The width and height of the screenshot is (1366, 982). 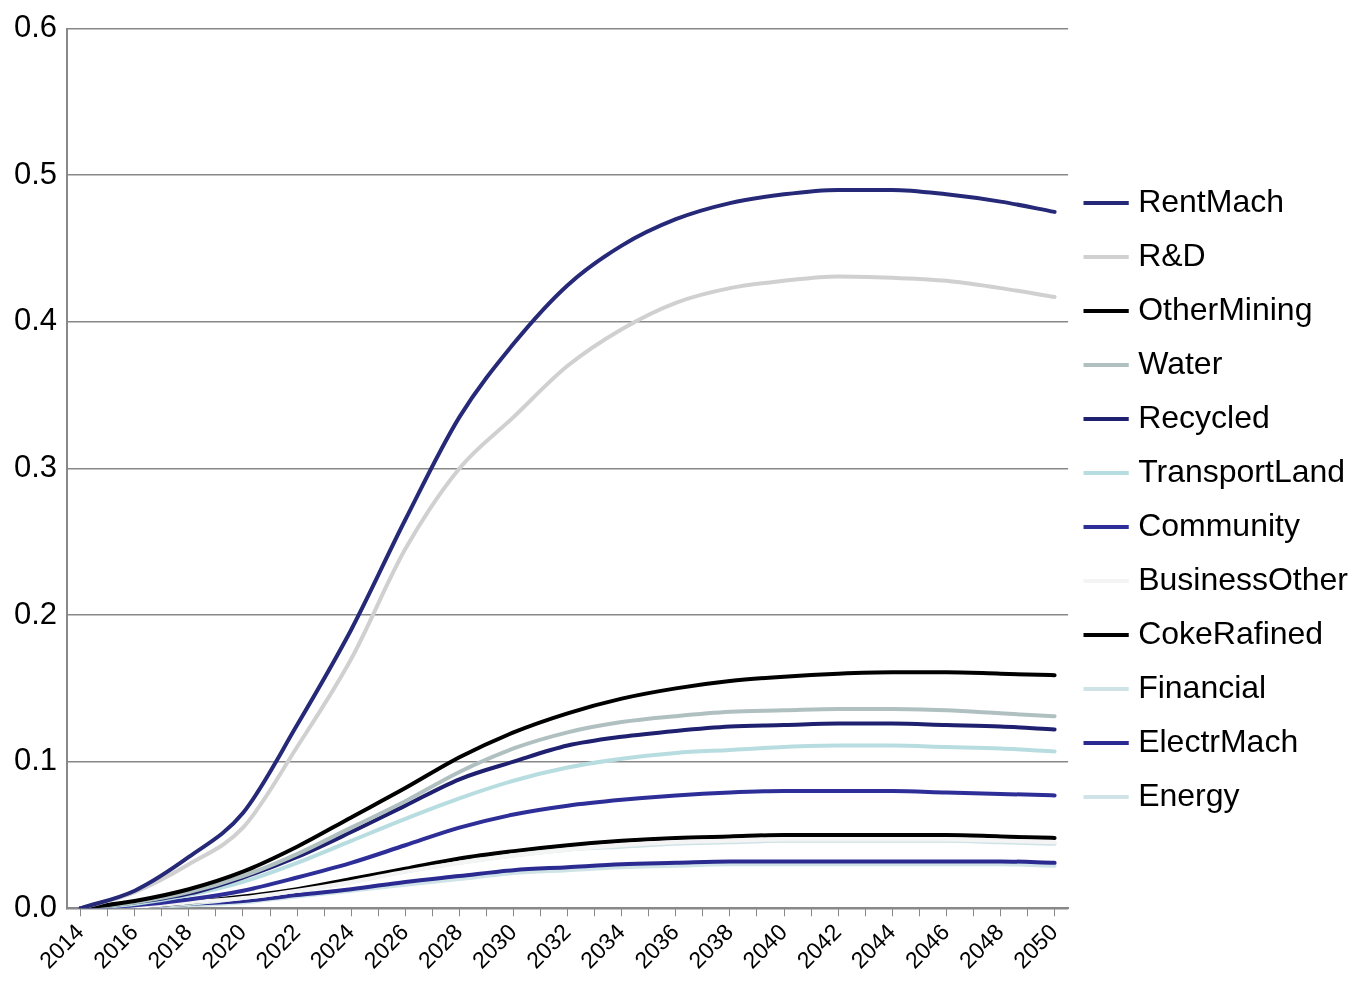 I want to click on y-tick-label: 0.3, so click(x=35, y=466).